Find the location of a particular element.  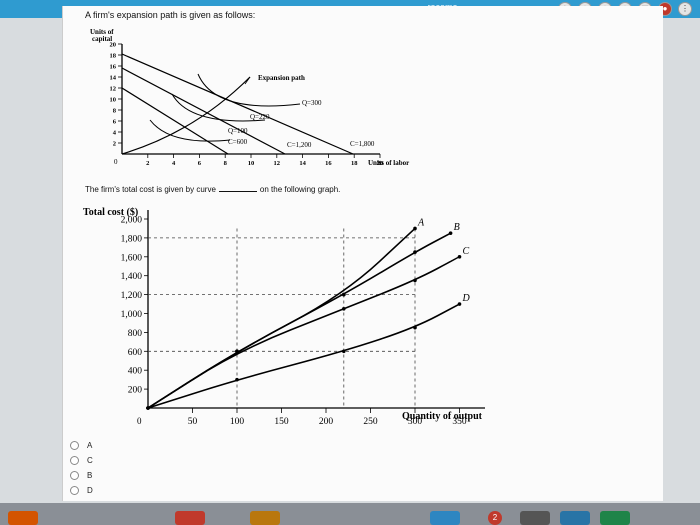

exp-y-tick-label: 20 is located at coordinates (113, 45).